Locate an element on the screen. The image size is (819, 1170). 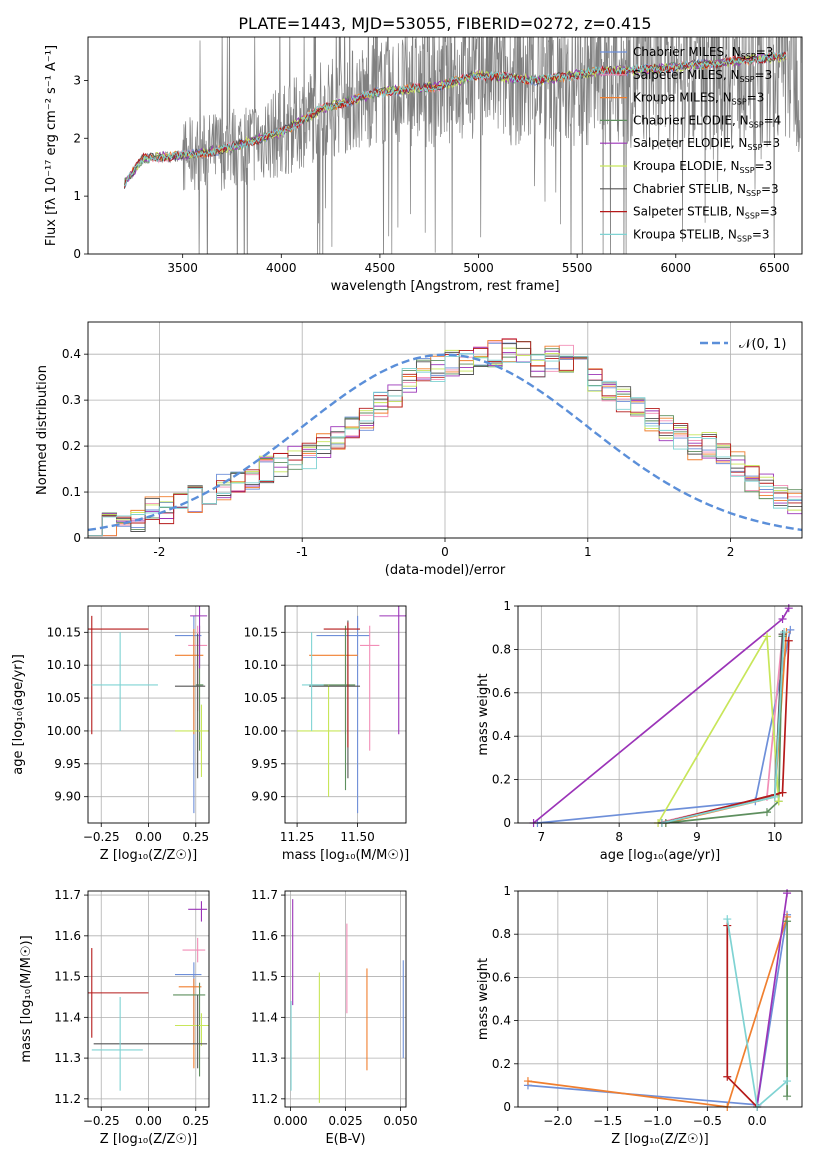
y-tick-label: 0.3 is located at coordinates (71, 400).